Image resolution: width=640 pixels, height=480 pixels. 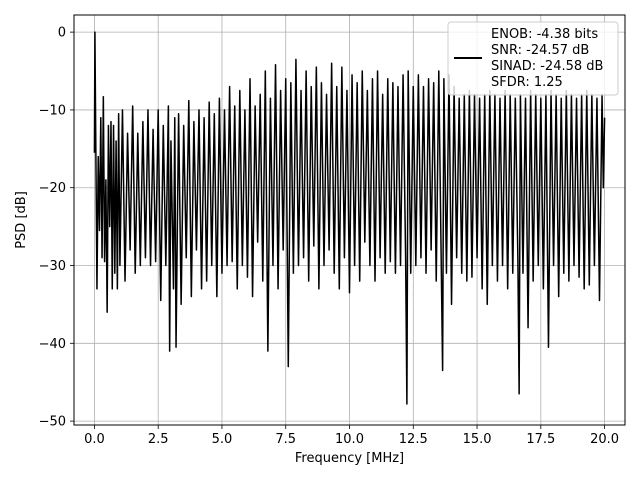 What do you see at coordinates (62, 33) in the screenshot?
I see `y-tick-label: 0` at bounding box center [62, 33].